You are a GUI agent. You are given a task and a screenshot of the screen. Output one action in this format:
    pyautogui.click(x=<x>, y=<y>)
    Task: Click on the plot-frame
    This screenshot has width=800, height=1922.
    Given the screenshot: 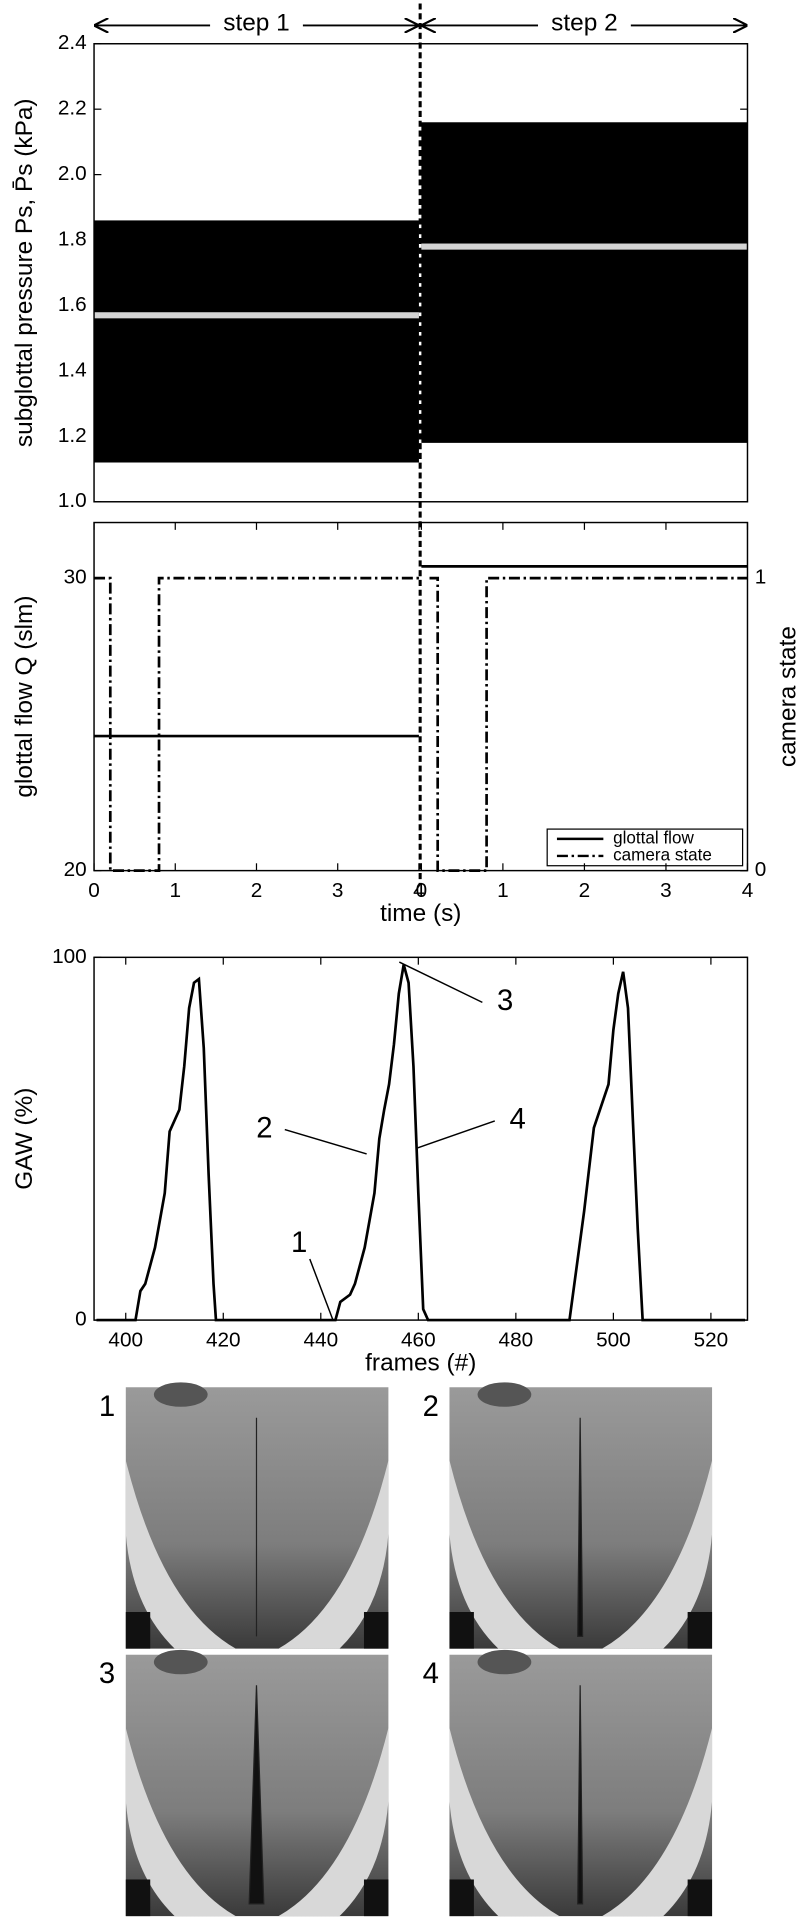 What is the action you would take?
    pyautogui.click(x=421, y=696)
    